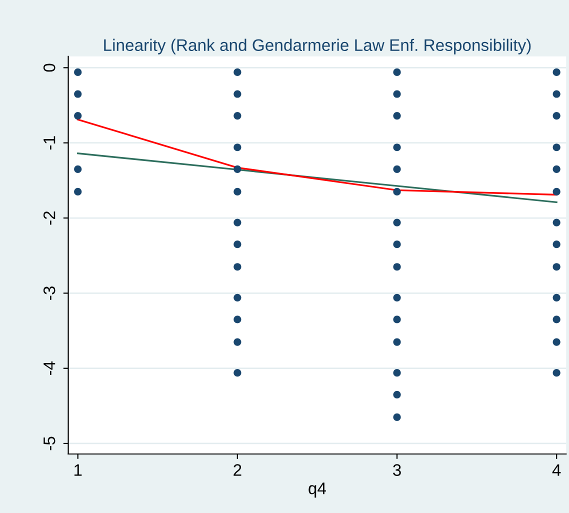  Describe the element at coordinates (78, 470) in the screenshot. I see `x-tick-label: 1` at that location.